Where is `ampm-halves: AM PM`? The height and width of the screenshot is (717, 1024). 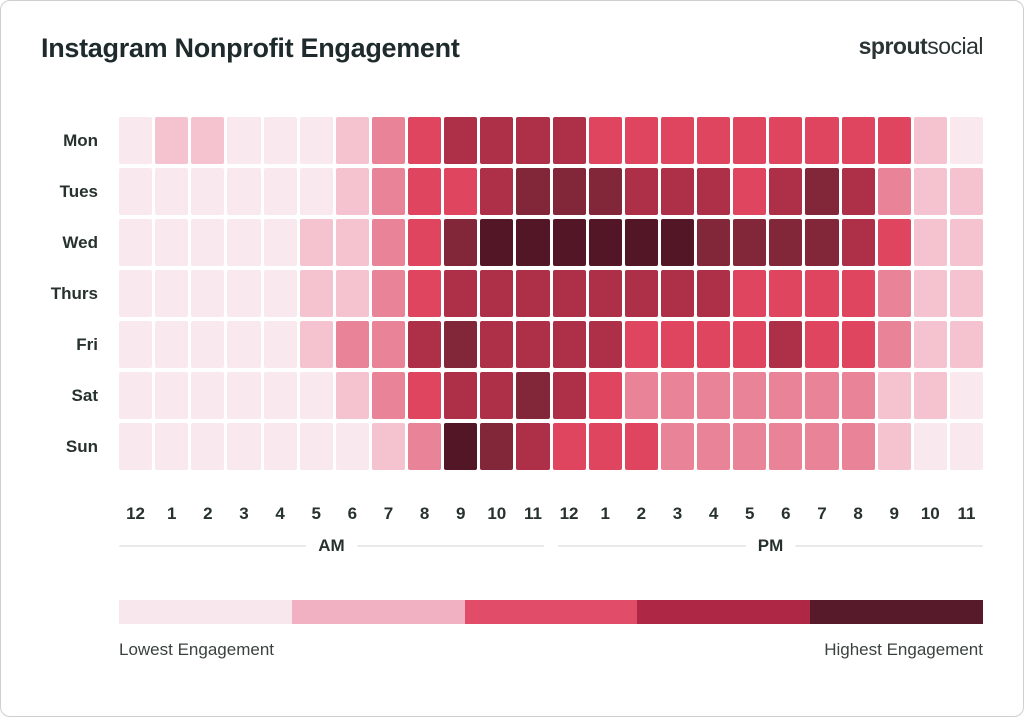
ampm-halves: AM PM is located at coordinates (551, 546).